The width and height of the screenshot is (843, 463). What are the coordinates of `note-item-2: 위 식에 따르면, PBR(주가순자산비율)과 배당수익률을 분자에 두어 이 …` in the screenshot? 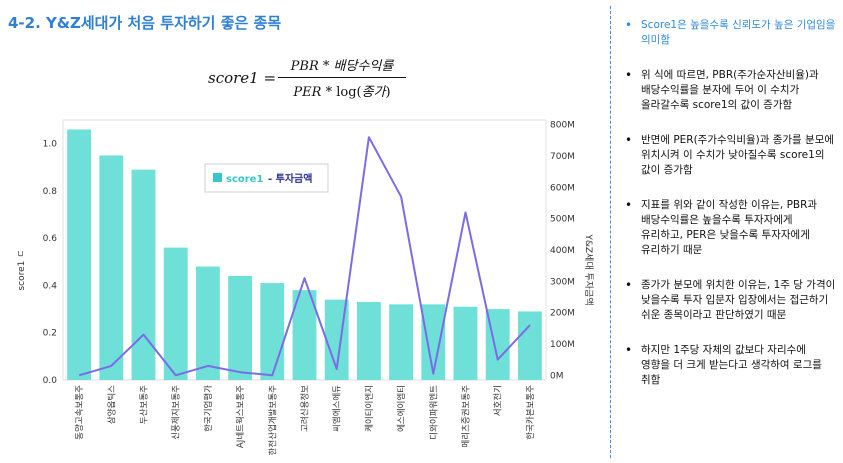 It's located at (729, 90).